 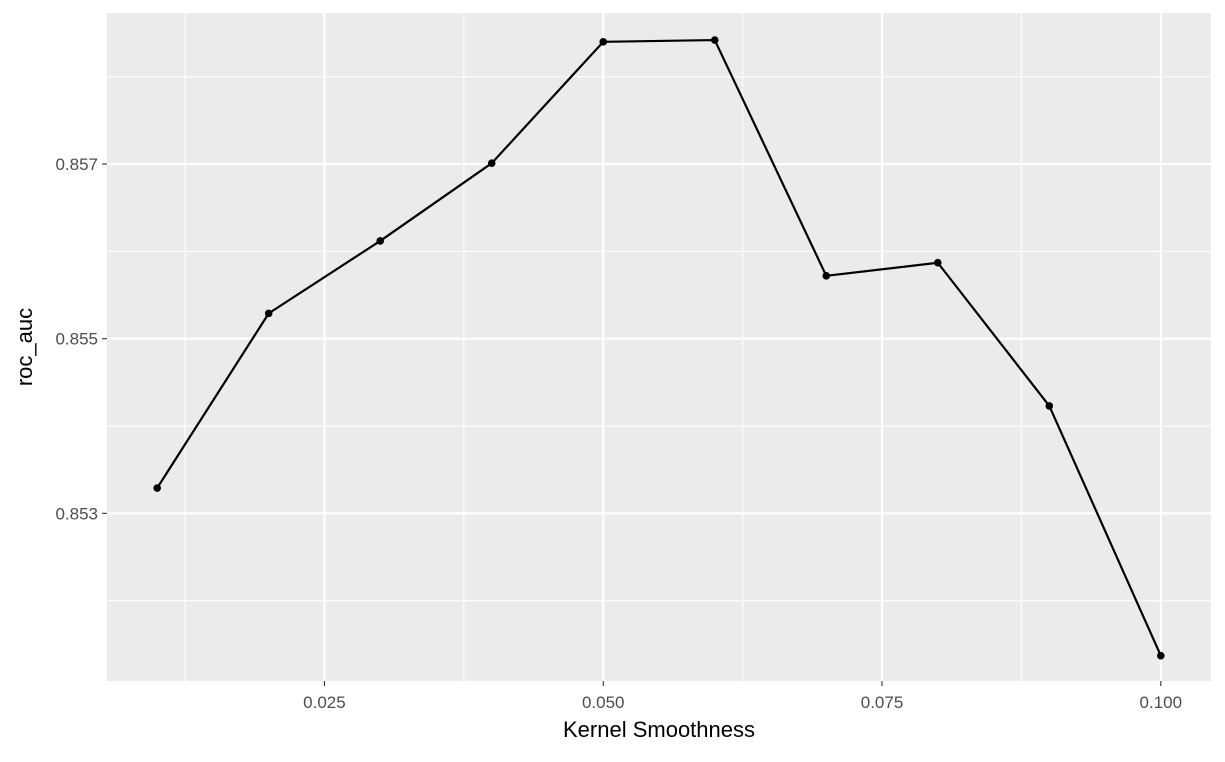 What do you see at coordinates (659, 729) in the screenshot?
I see `x-axis-title: Kernel Smoothness` at bounding box center [659, 729].